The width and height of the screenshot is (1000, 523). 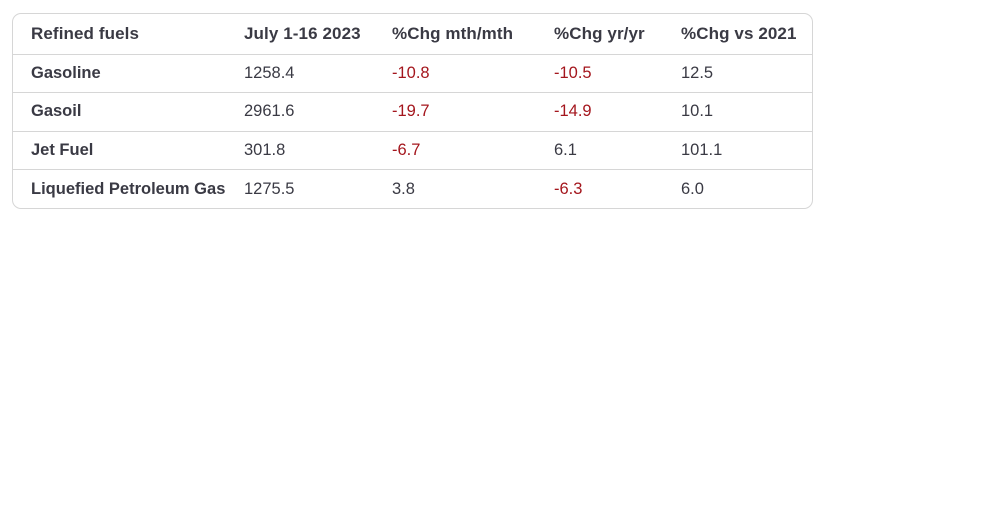 I want to click on cell-value: 2961.6, so click(x=318, y=111).